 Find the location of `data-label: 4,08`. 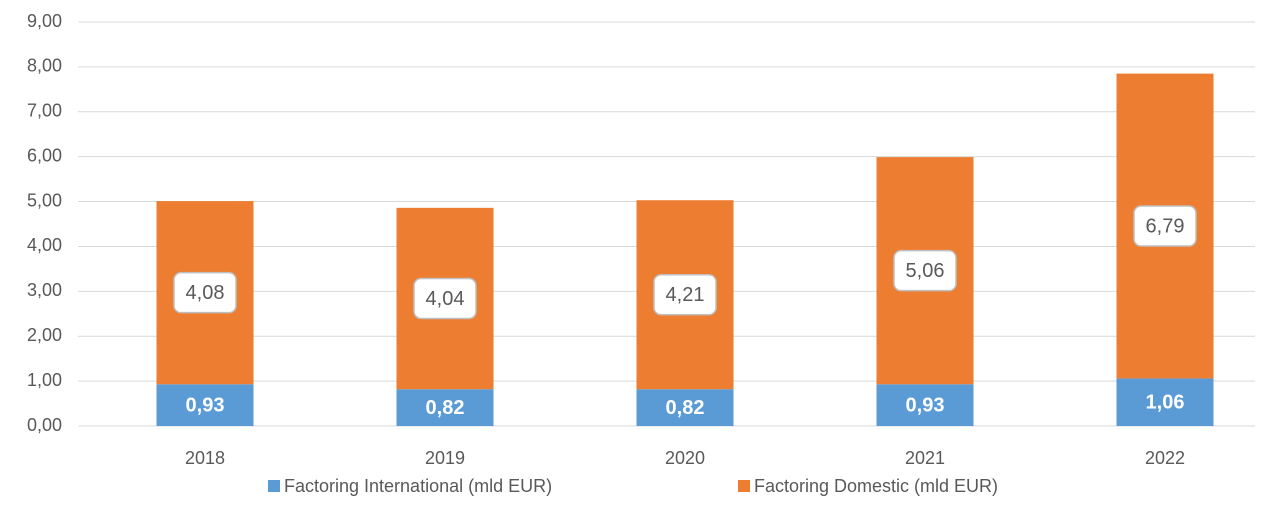

data-label: 4,08 is located at coordinates (205, 293).